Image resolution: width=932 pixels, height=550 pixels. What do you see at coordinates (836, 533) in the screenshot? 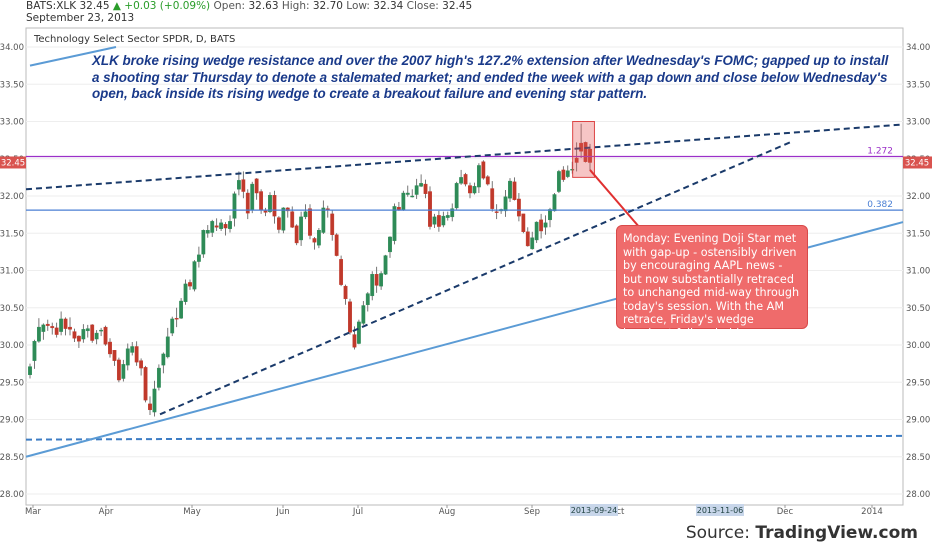
I see `source-name: TradingView.com` at bounding box center [836, 533].